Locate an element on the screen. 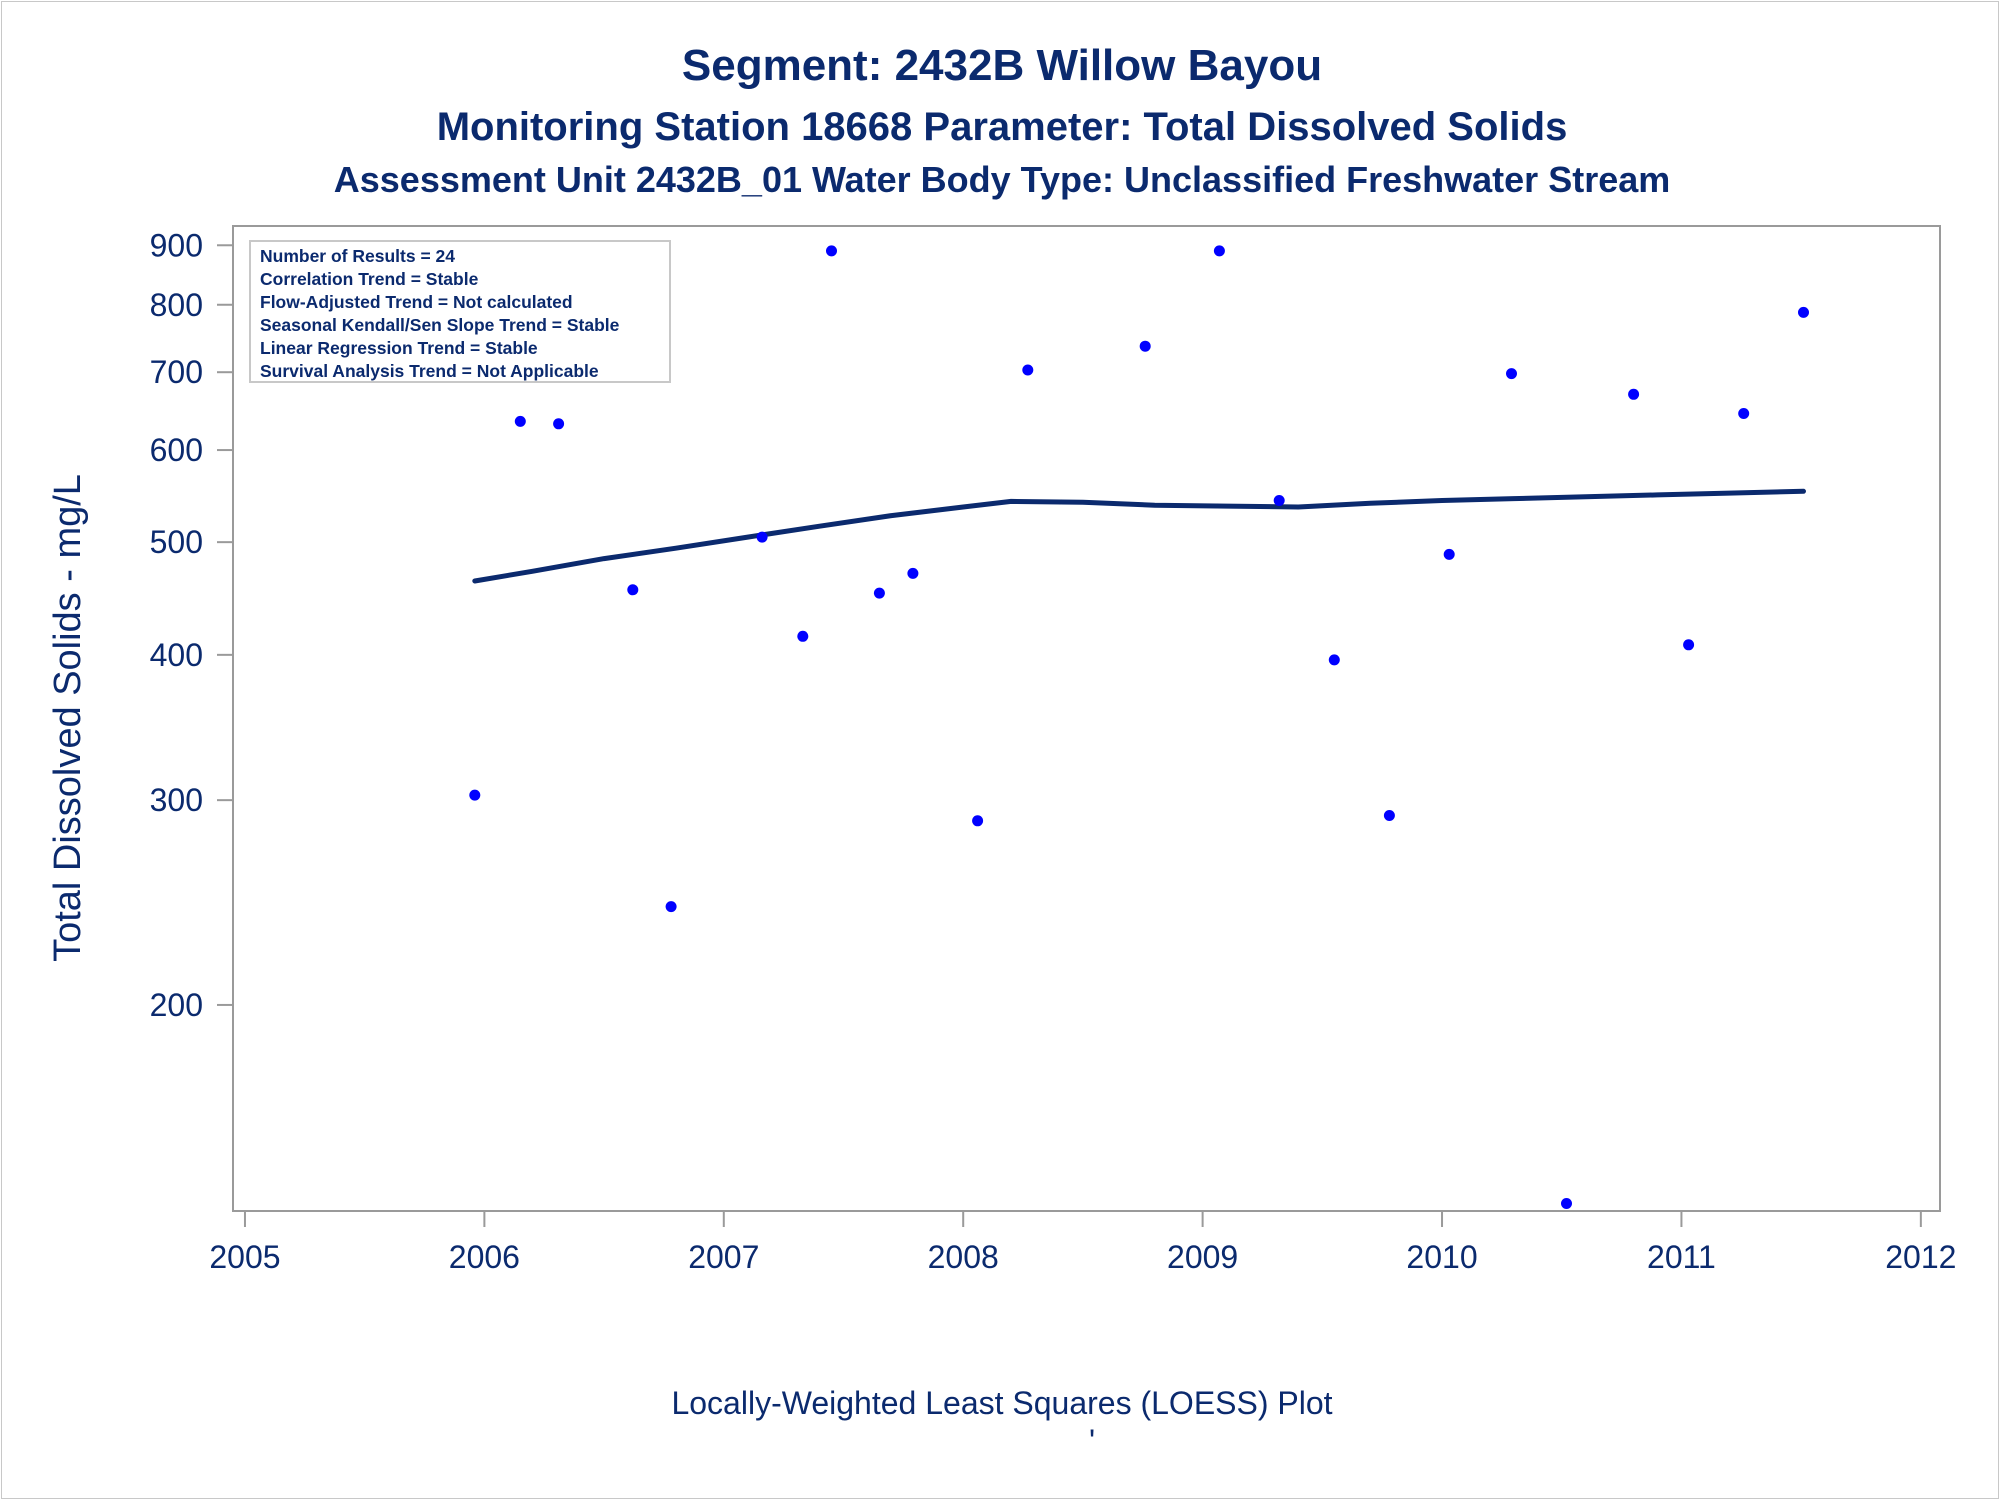 Image resolution: width=2000 pixels, height=1502 pixels. x-tick-label: 2011 is located at coordinates (1681, 1257).